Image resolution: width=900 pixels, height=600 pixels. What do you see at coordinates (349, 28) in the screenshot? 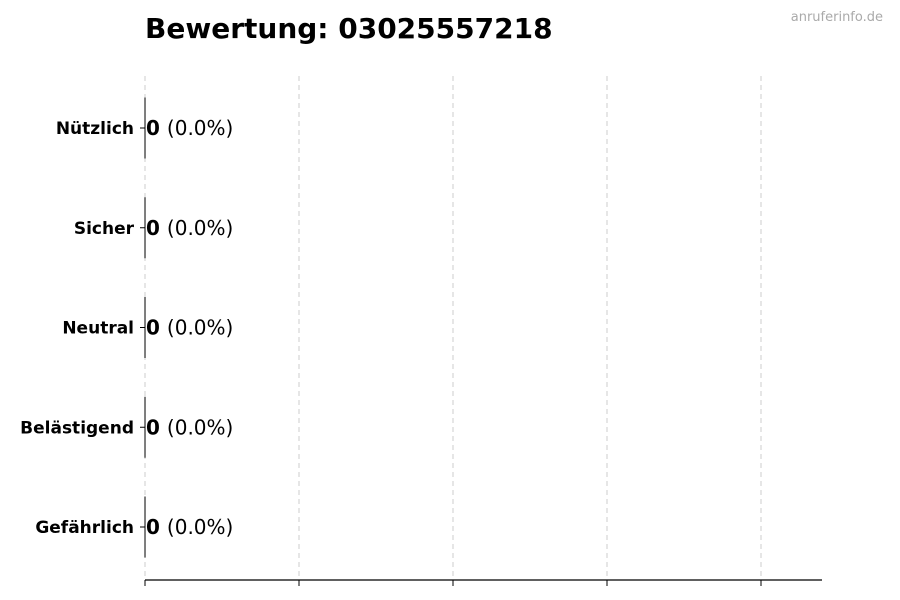
I see `chart-title: Bewertung: 03025557218` at bounding box center [349, 28].